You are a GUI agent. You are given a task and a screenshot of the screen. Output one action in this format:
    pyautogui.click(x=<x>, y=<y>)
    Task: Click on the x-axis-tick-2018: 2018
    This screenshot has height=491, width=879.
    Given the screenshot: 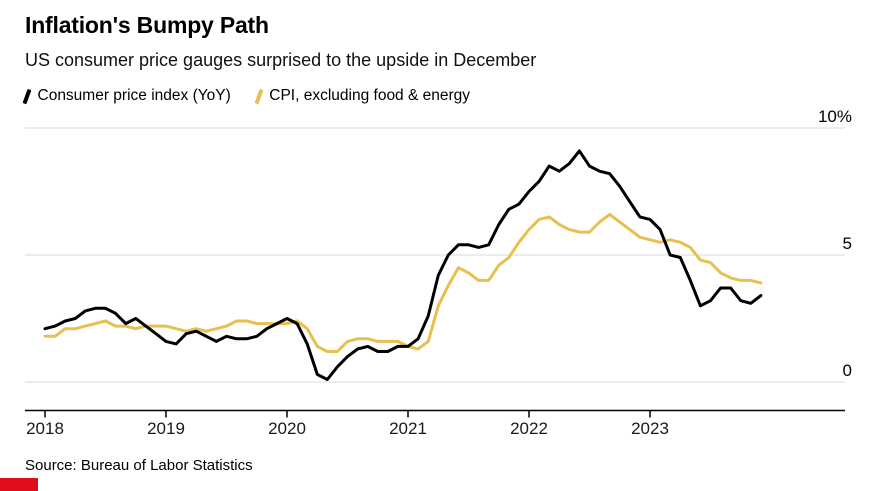 What is the action you would take?
    pyautogui.click(x=45, y=428)
    